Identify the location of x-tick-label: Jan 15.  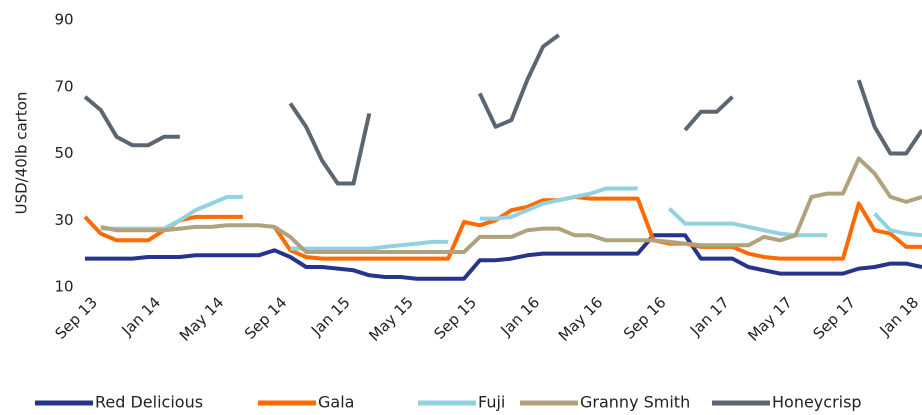
(330, 316).